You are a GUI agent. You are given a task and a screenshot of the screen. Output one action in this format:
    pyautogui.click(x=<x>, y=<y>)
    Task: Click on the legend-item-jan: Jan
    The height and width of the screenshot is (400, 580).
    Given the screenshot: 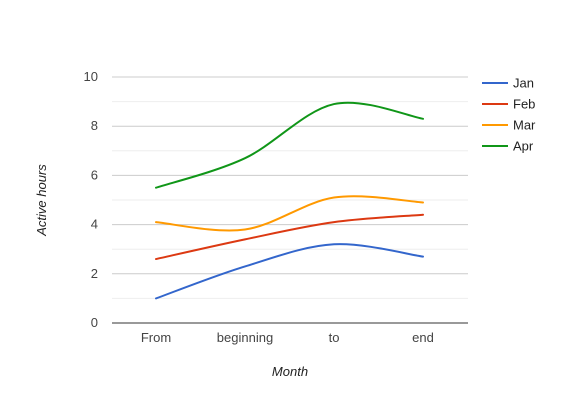 What is the action you would take?
    pyautogui.click(x=508, y=83)
    